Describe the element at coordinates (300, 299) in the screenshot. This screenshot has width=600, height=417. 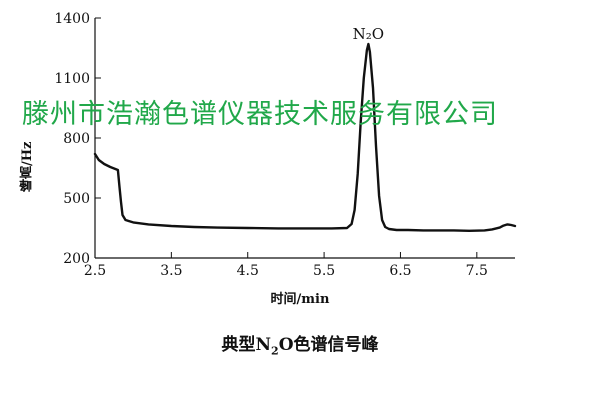
I see `x-axis-label: 时间/min` at that location.